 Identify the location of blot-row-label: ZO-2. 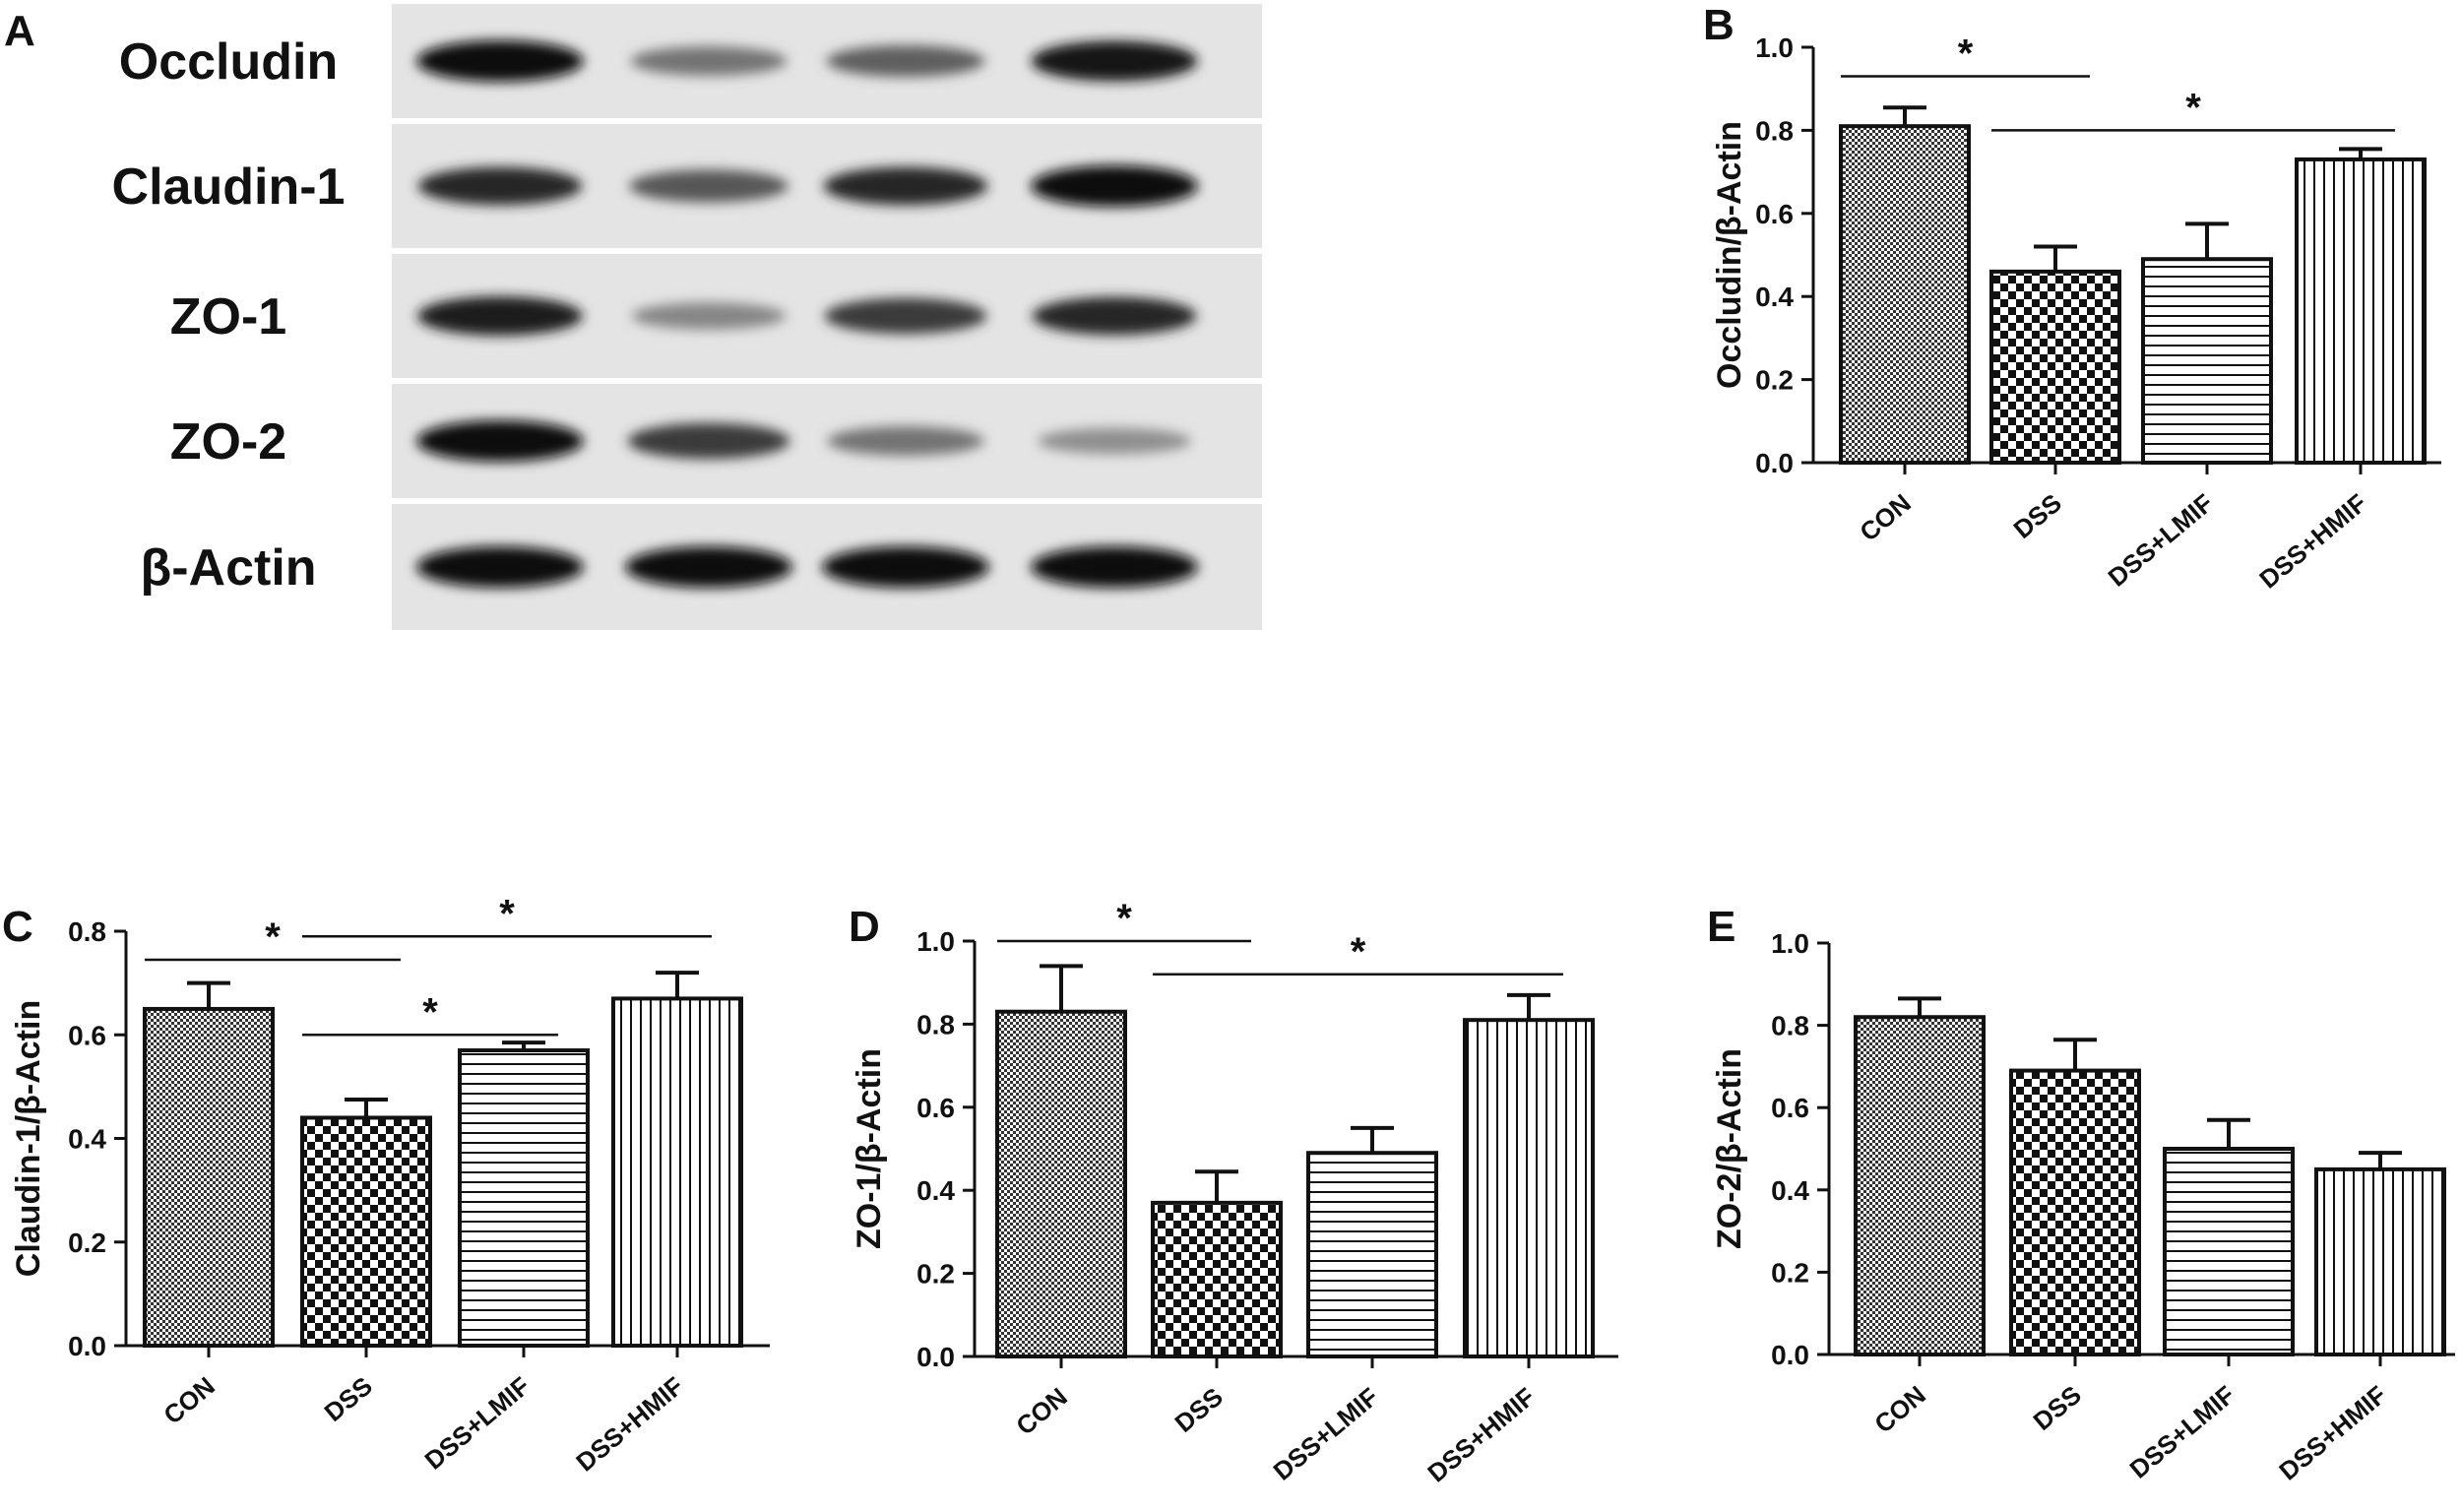
(228, 442).